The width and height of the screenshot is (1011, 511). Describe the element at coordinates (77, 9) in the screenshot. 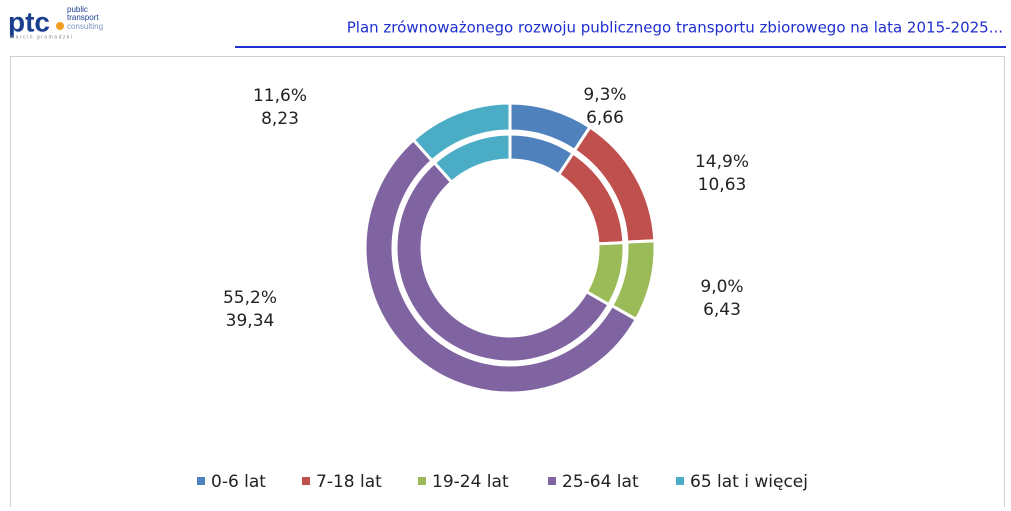

I see `logo-text: public` at that location.